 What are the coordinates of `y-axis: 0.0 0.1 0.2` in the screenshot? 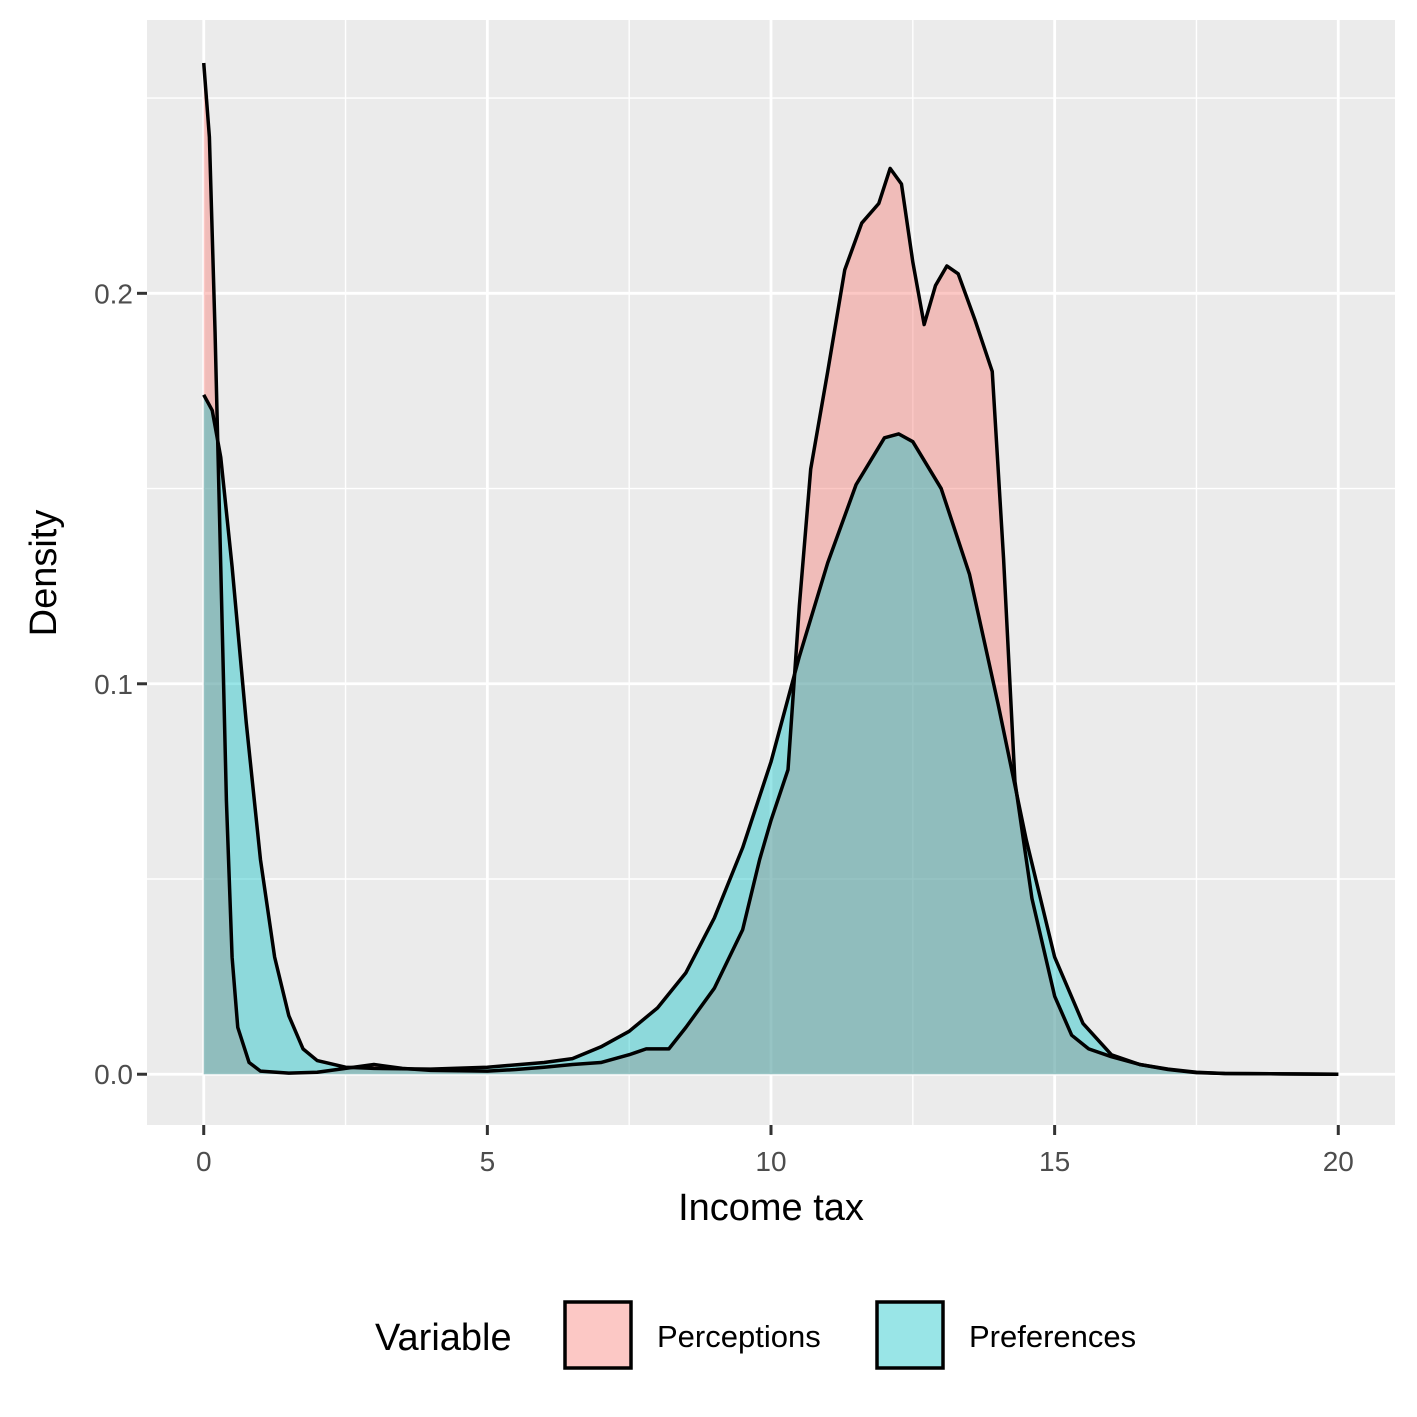 It's located at (120, 684).